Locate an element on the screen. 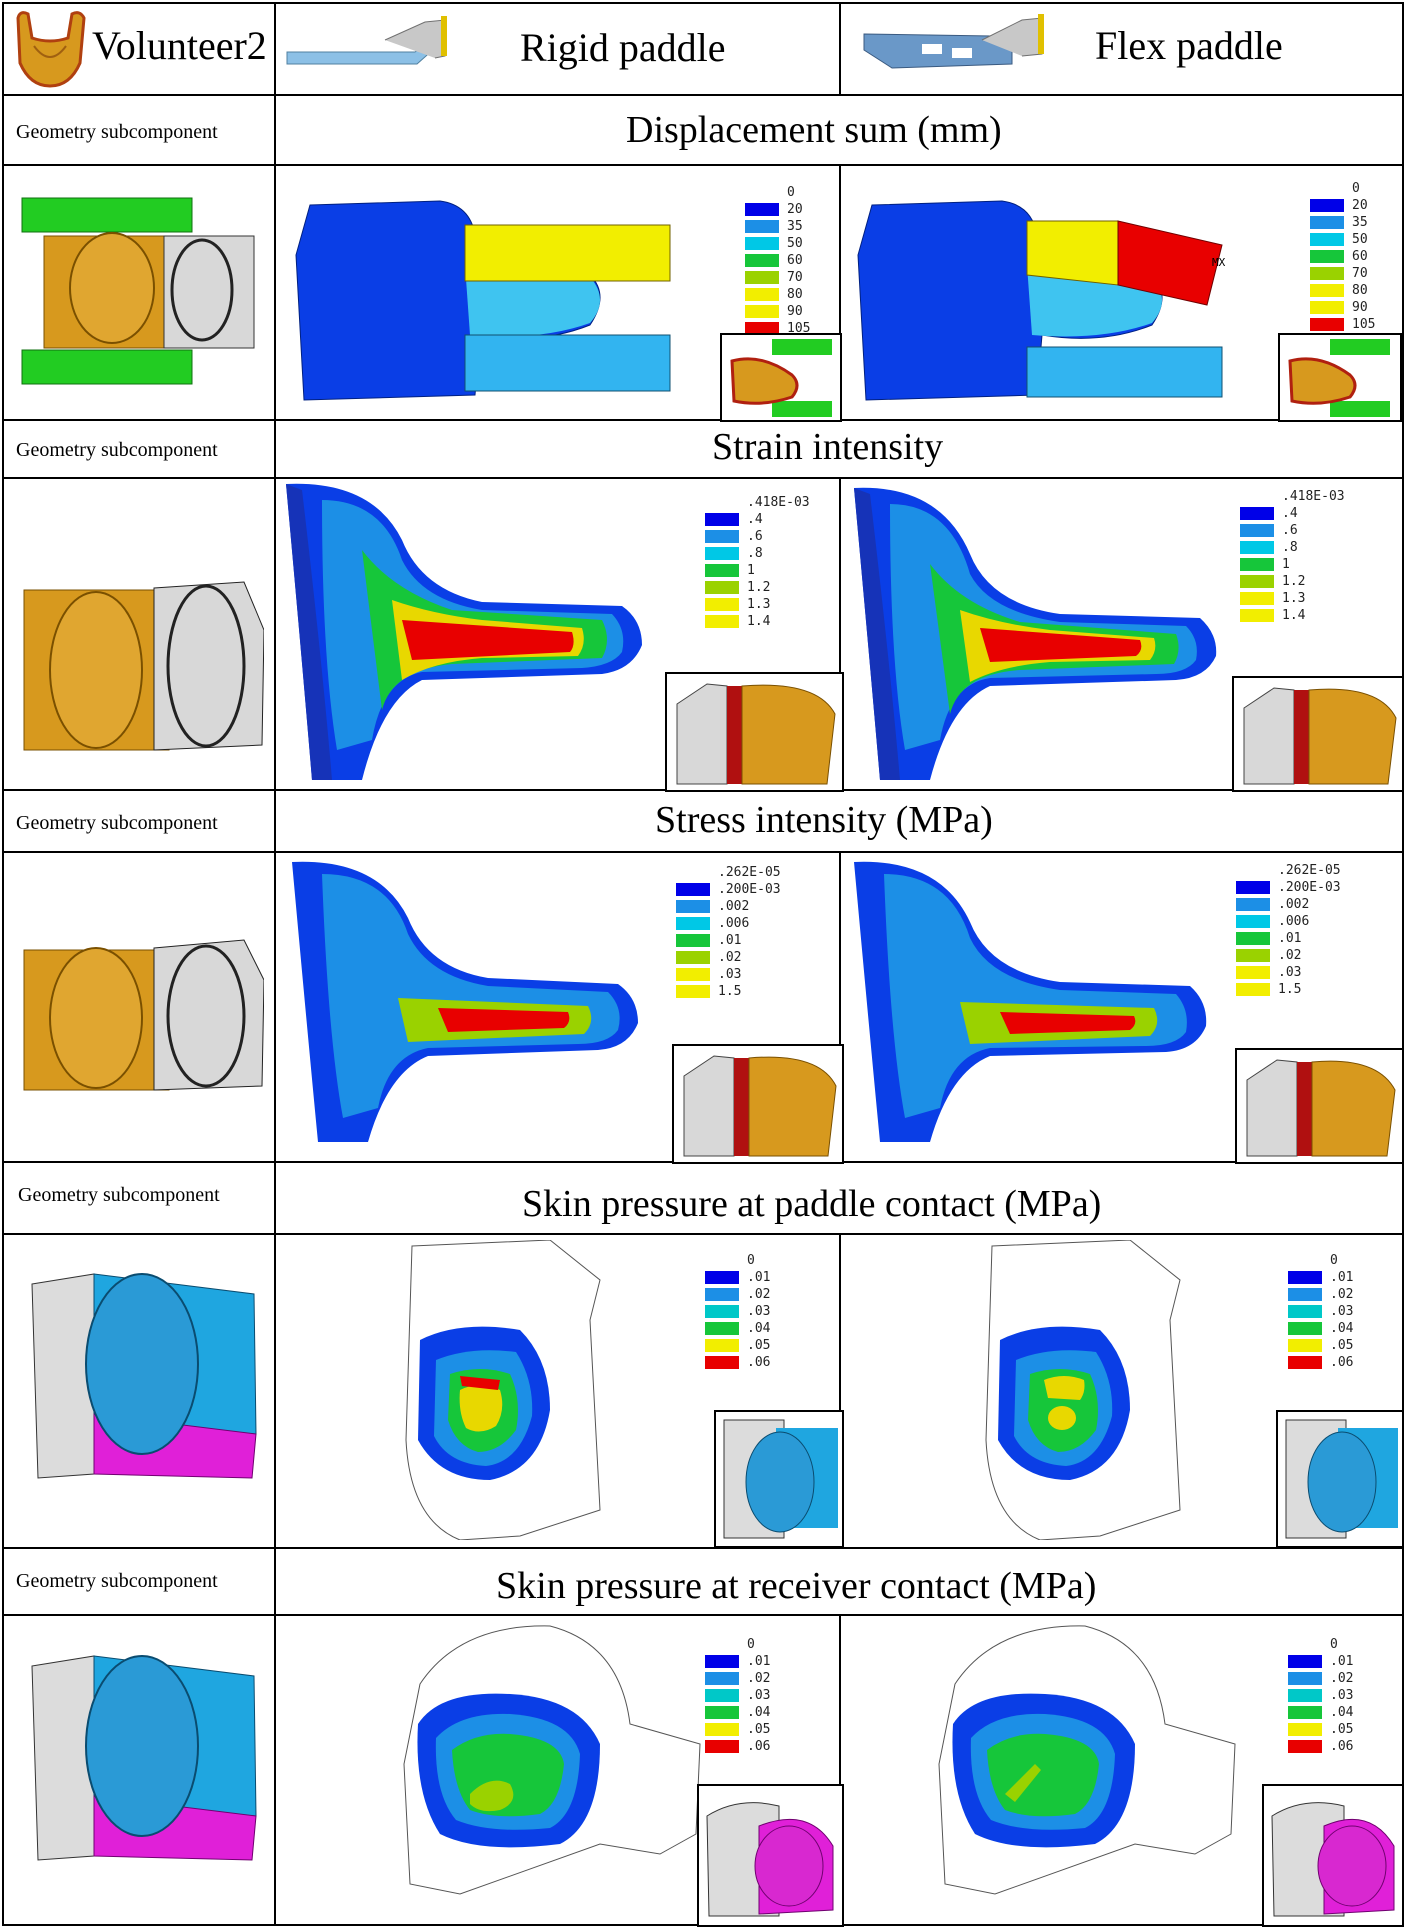  geometry-skin-paddle is located at coordinates (144, 1376).